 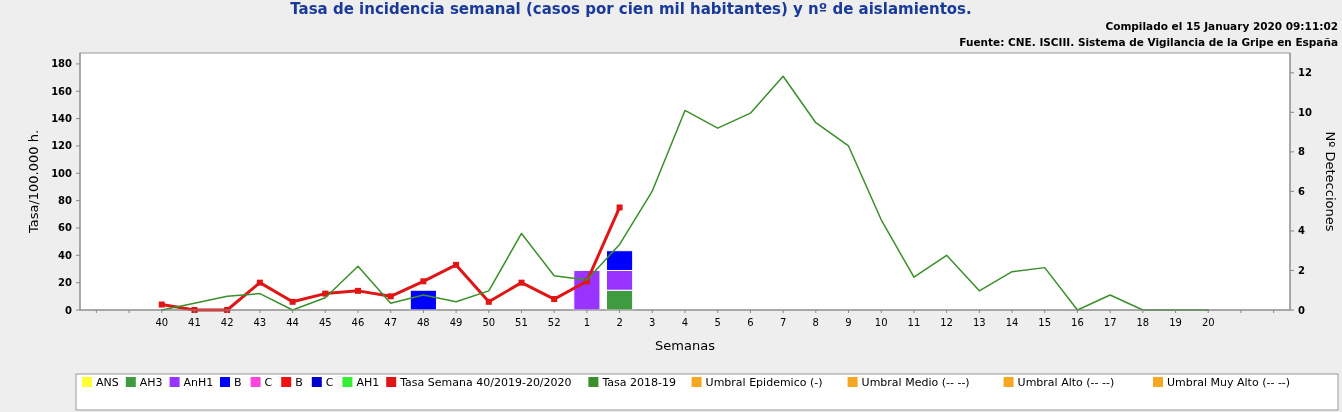 What do you see at coordinates (456, 322) in the screenshot?
I see `x-tick-label: 49` at bounding box center [456, 322].